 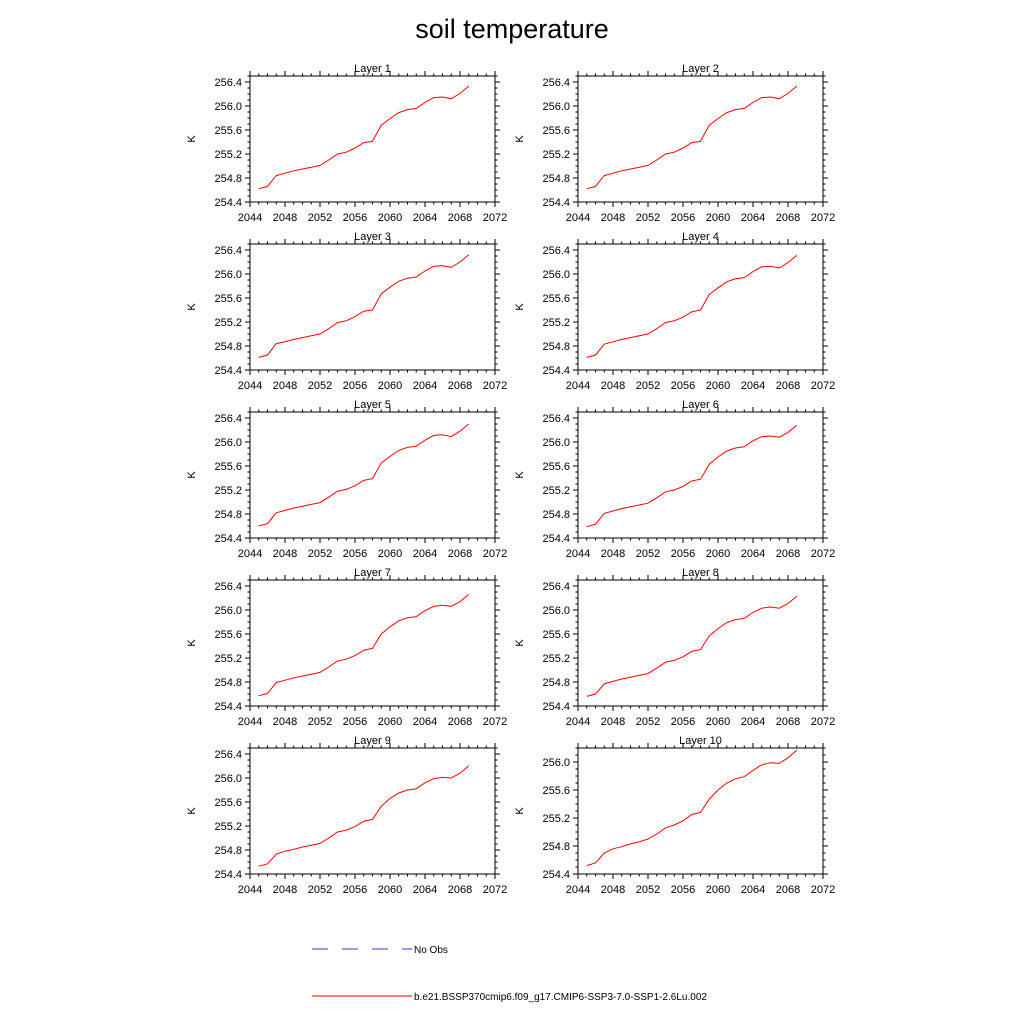 What do you see at coordinates (700, 405) in the screenshot?
I see `panel-title: Layer 6` at bounding box center [700, 405].